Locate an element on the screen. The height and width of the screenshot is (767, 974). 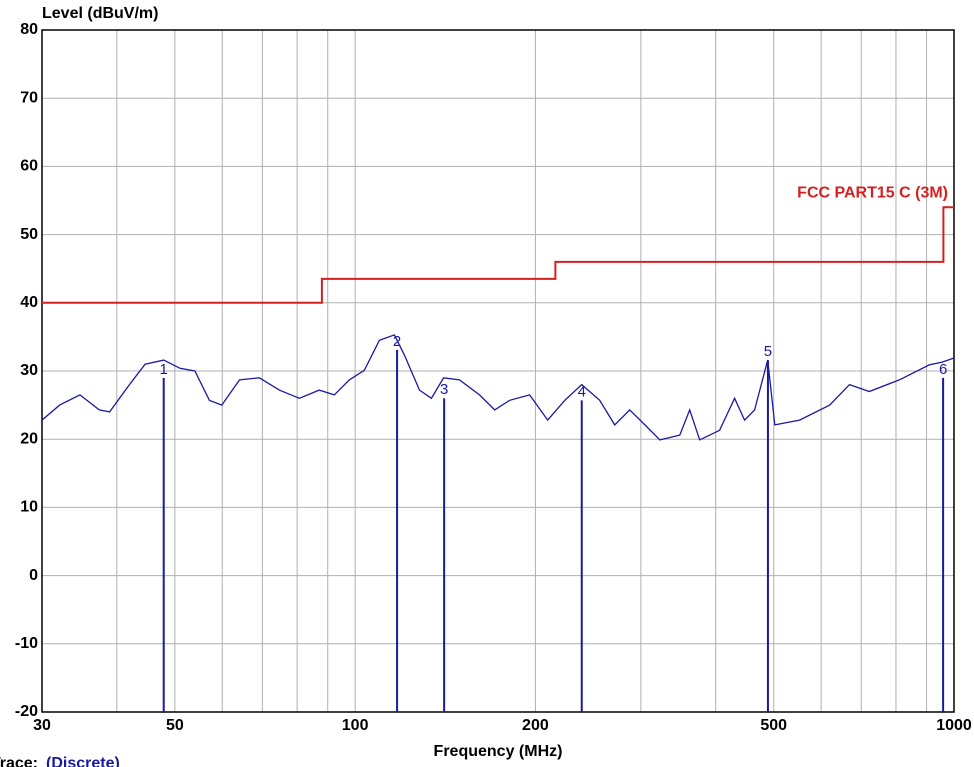
y-tick-label: 10 is located at coordinates (29, 507).